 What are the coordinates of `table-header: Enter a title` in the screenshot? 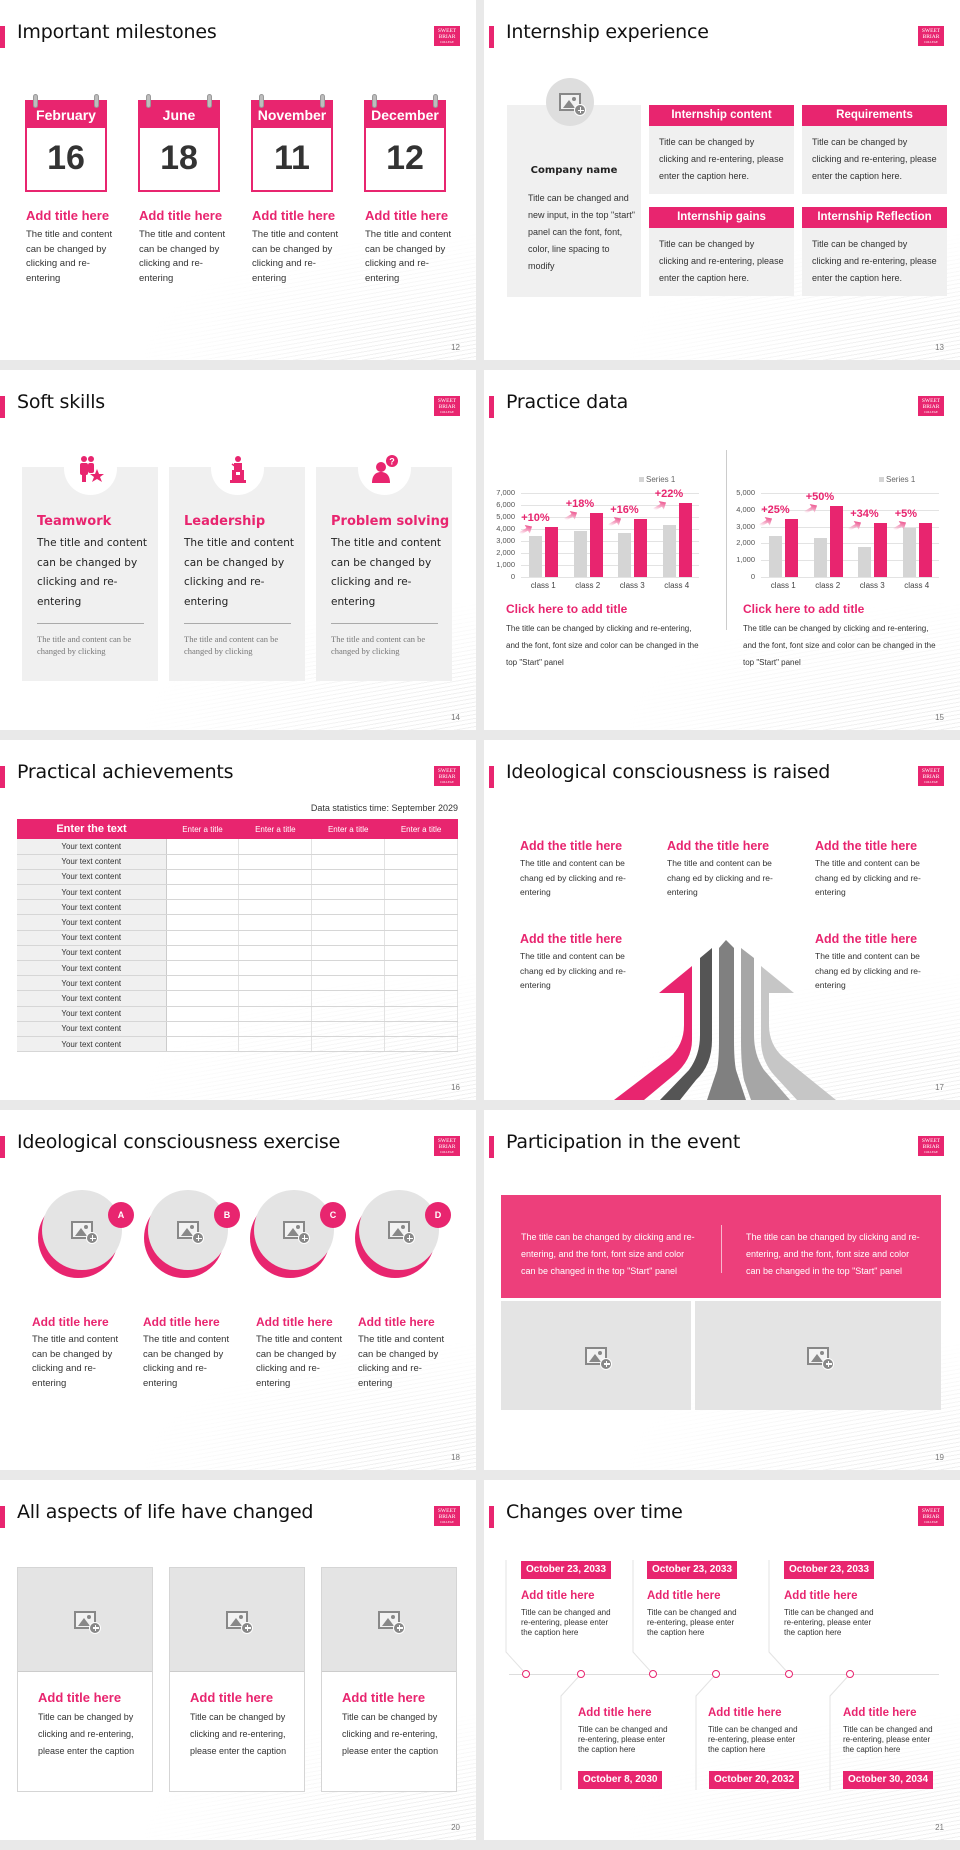 It's located at (275, 829).